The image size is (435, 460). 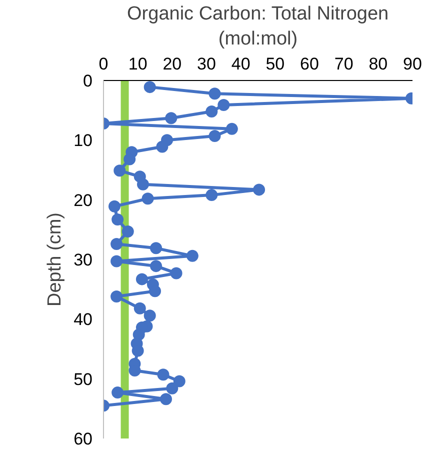 What do you see at coordinates (378, 64) in the screenshot?
I see `x-tick-label: 80` at bounding box center [378, 64].